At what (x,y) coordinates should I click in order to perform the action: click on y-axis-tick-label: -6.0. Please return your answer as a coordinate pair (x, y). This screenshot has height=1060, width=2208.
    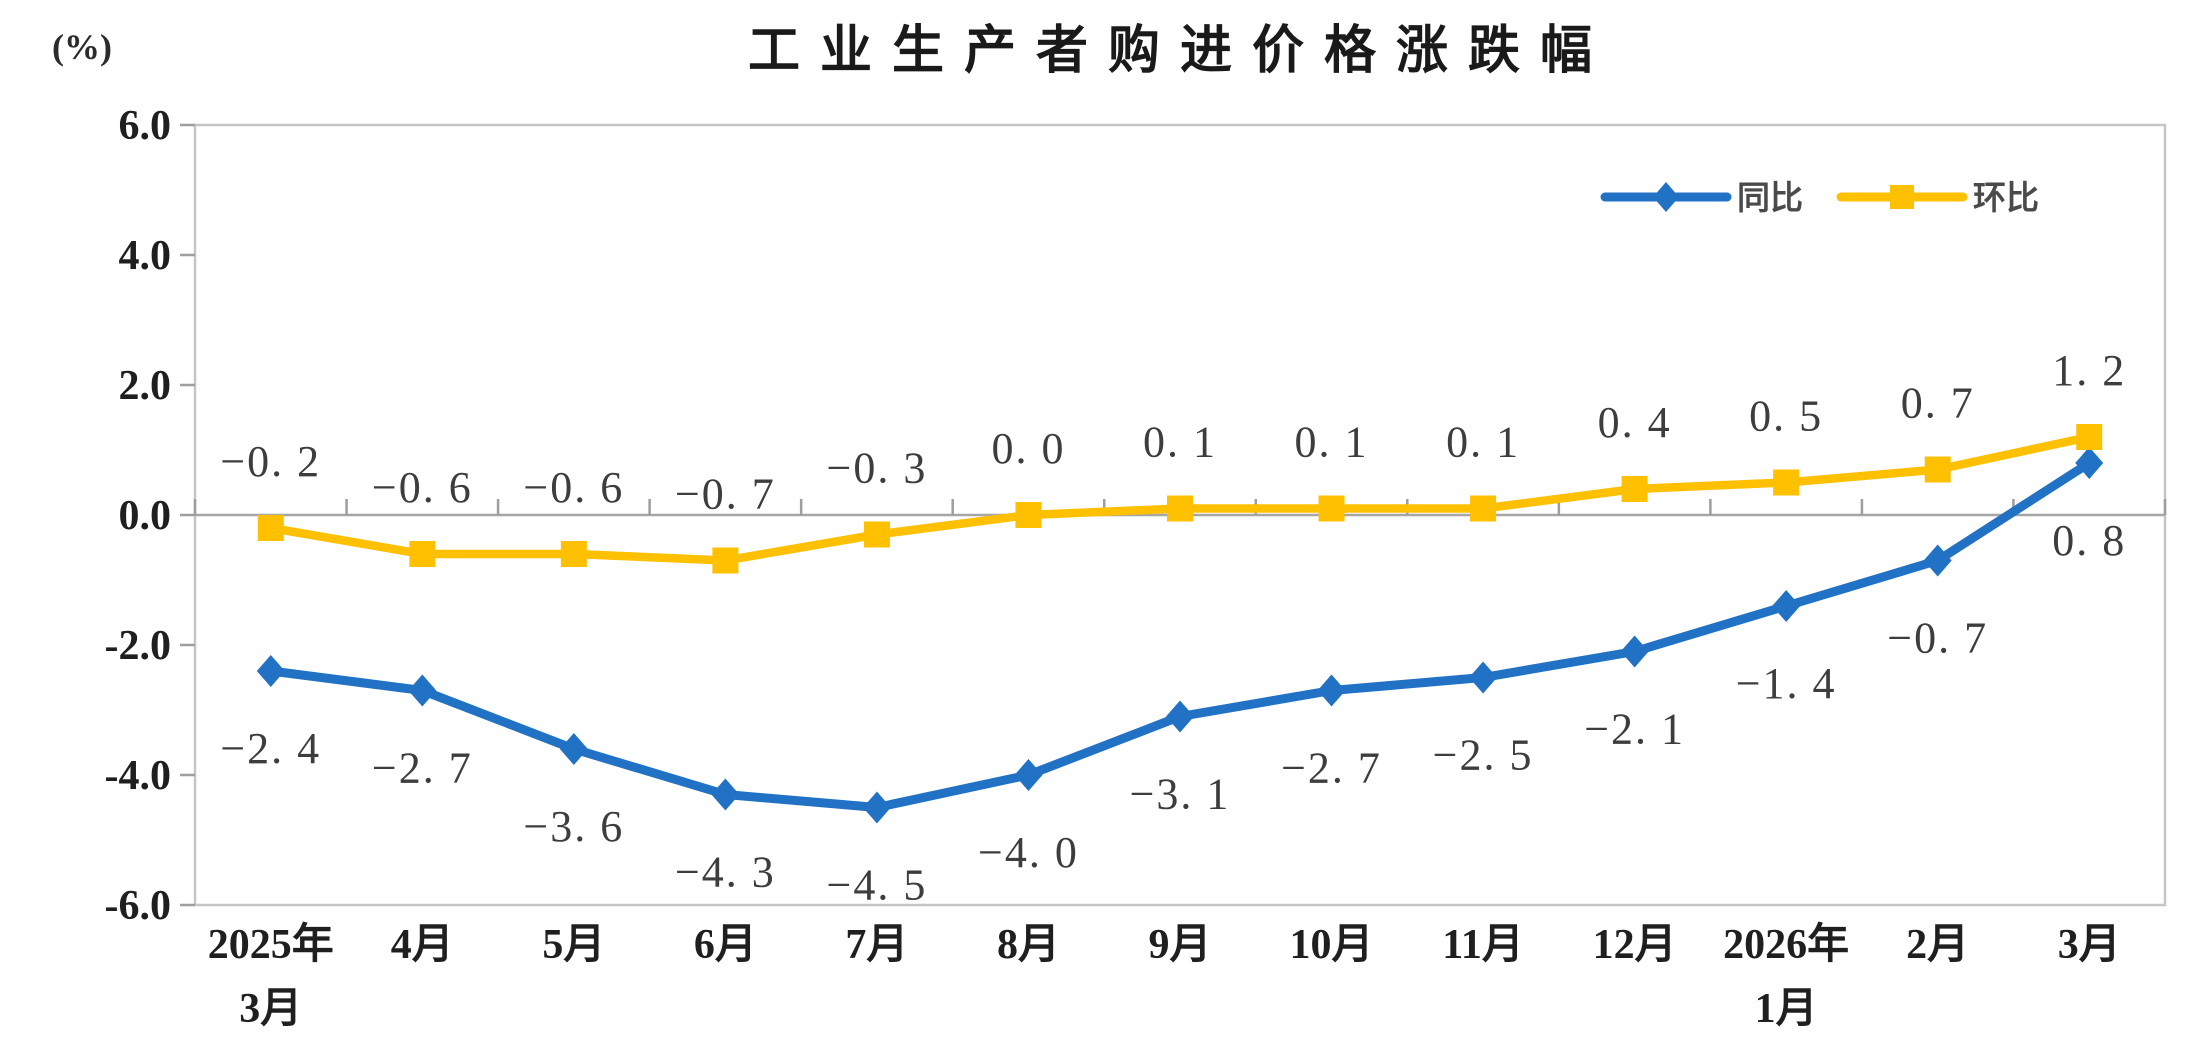
    Looking at the image, I should click on (138, 906).